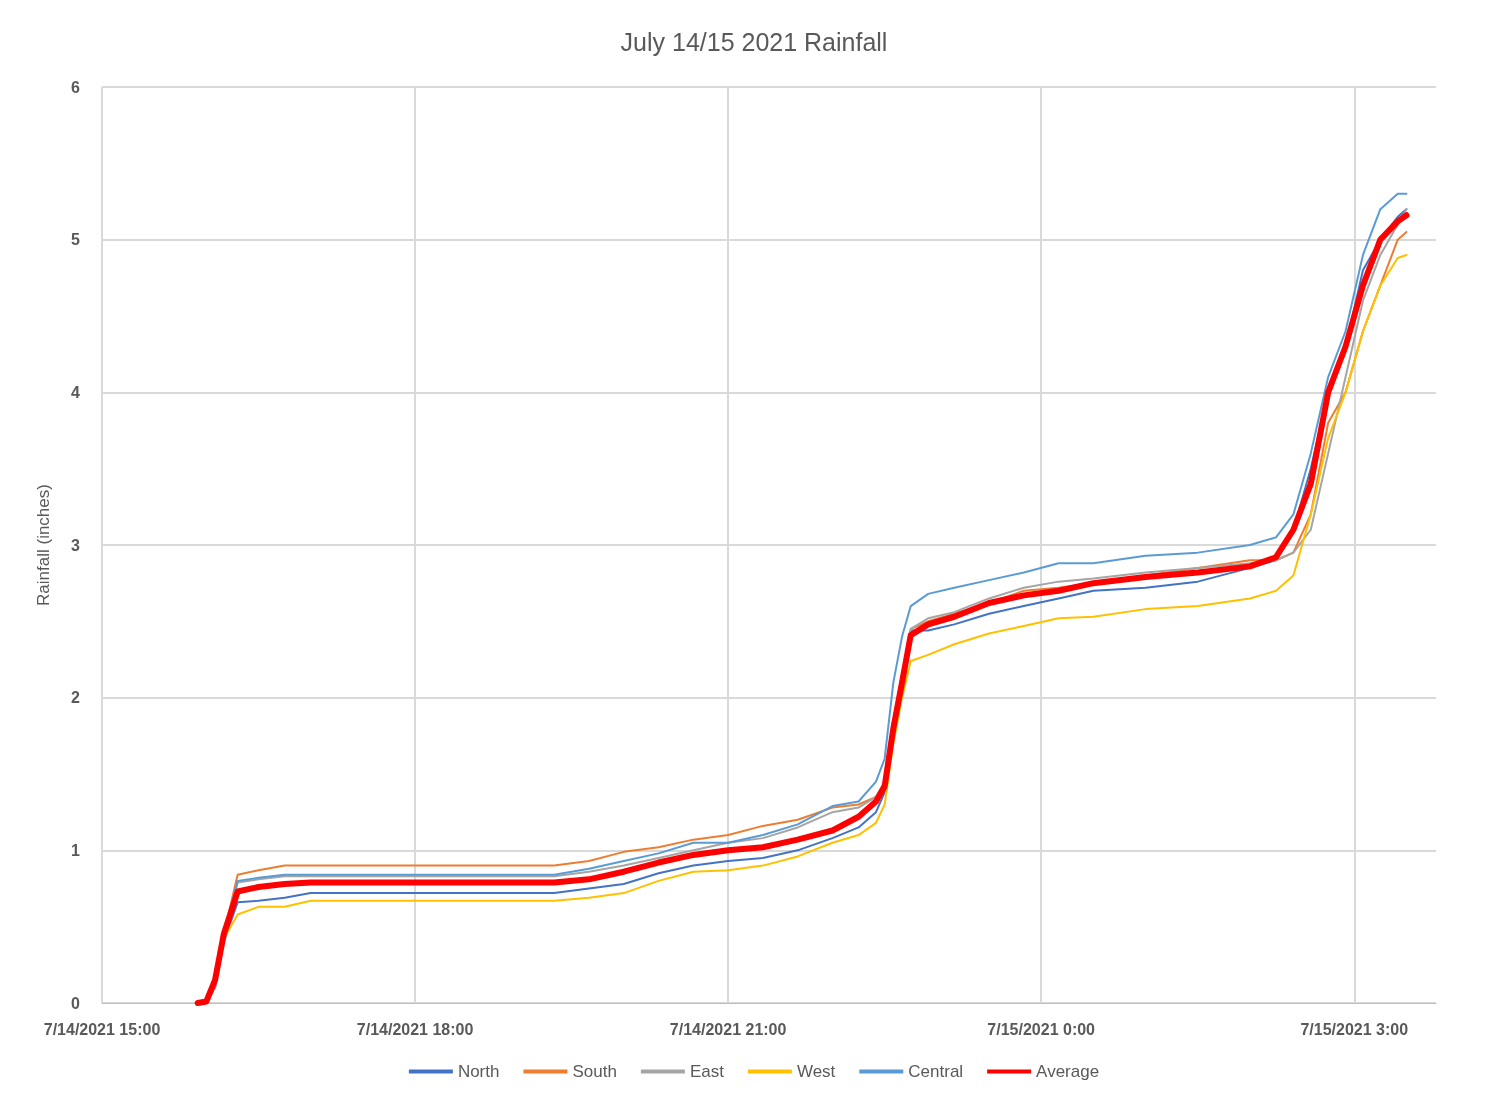 The height and width of the screenshot is (1101, 1508). Describe the element at coordinates (1354, 1029) in the screenshot. I see `x-tick-label: 7/15/2021 3:00` at that location.